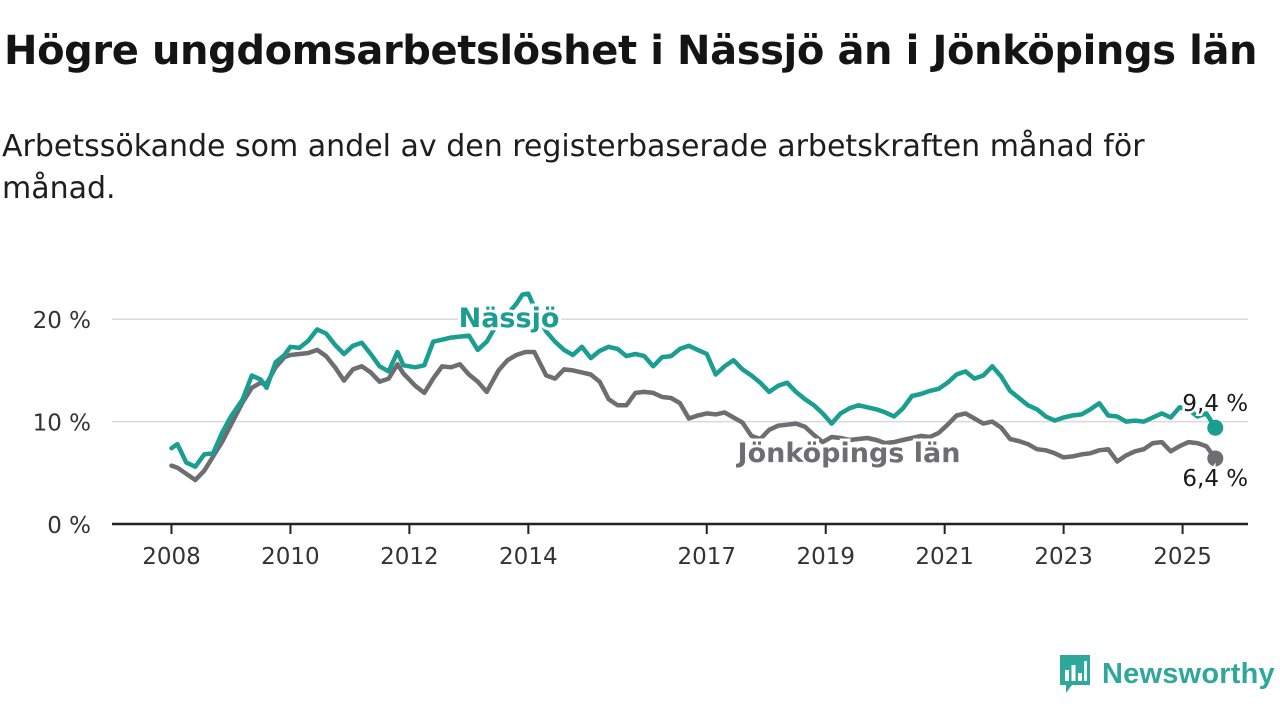  Describe the element at coordinates (409, 557) in the screenshot. I see `x-tick-label: 2012` at that location.